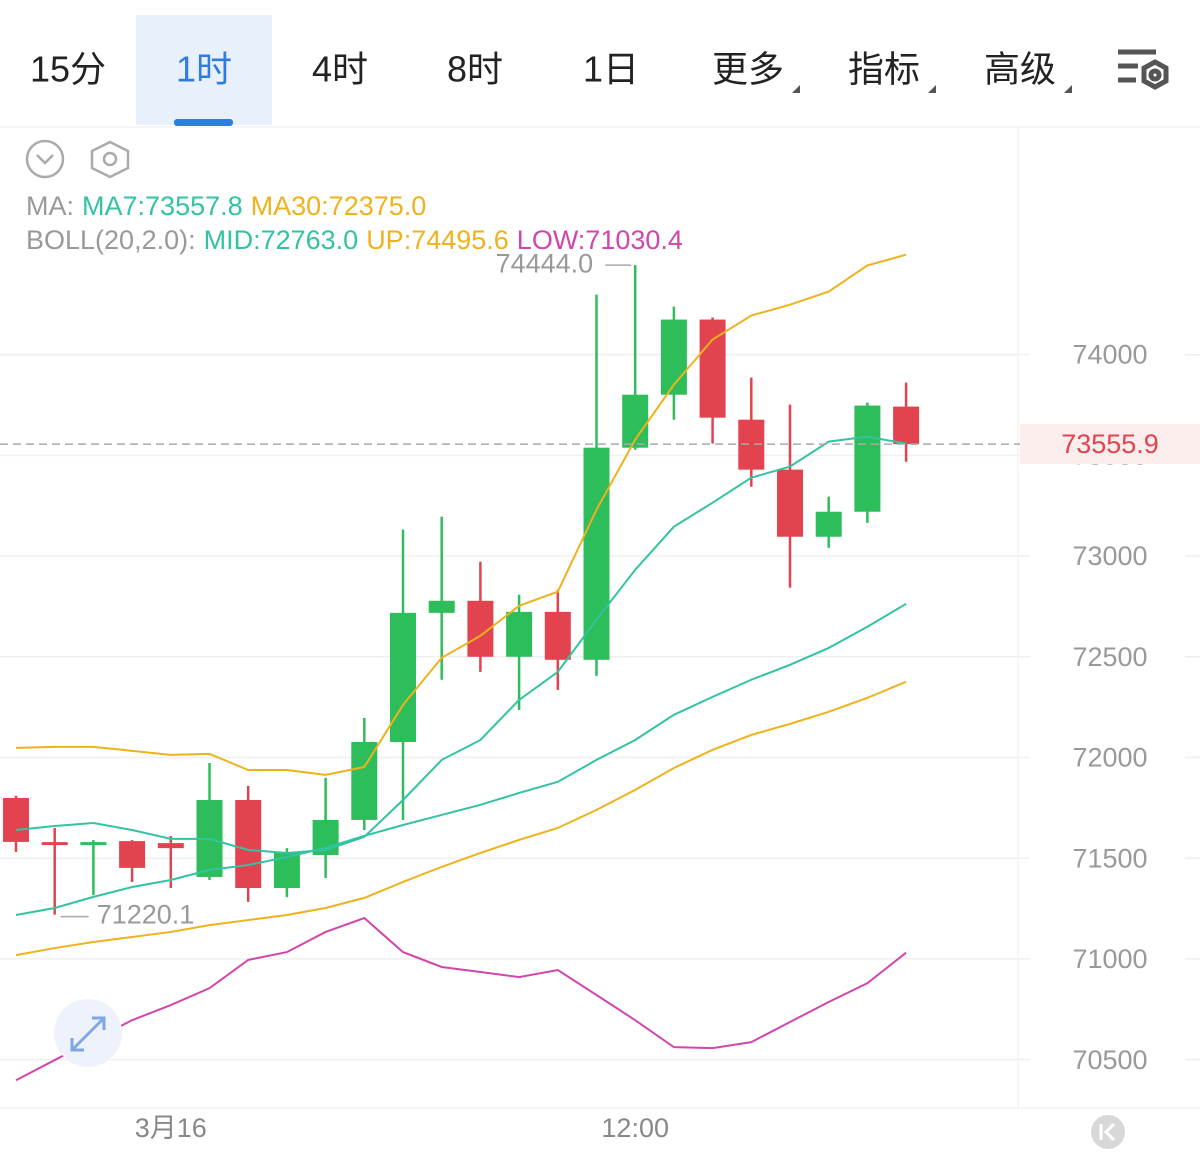 The image size is (1200, 1158). What do you see at coordinates (1109, 657) in the screenshot?
I see `y-tick-label: 72500` at bounding box center [1109, 657].